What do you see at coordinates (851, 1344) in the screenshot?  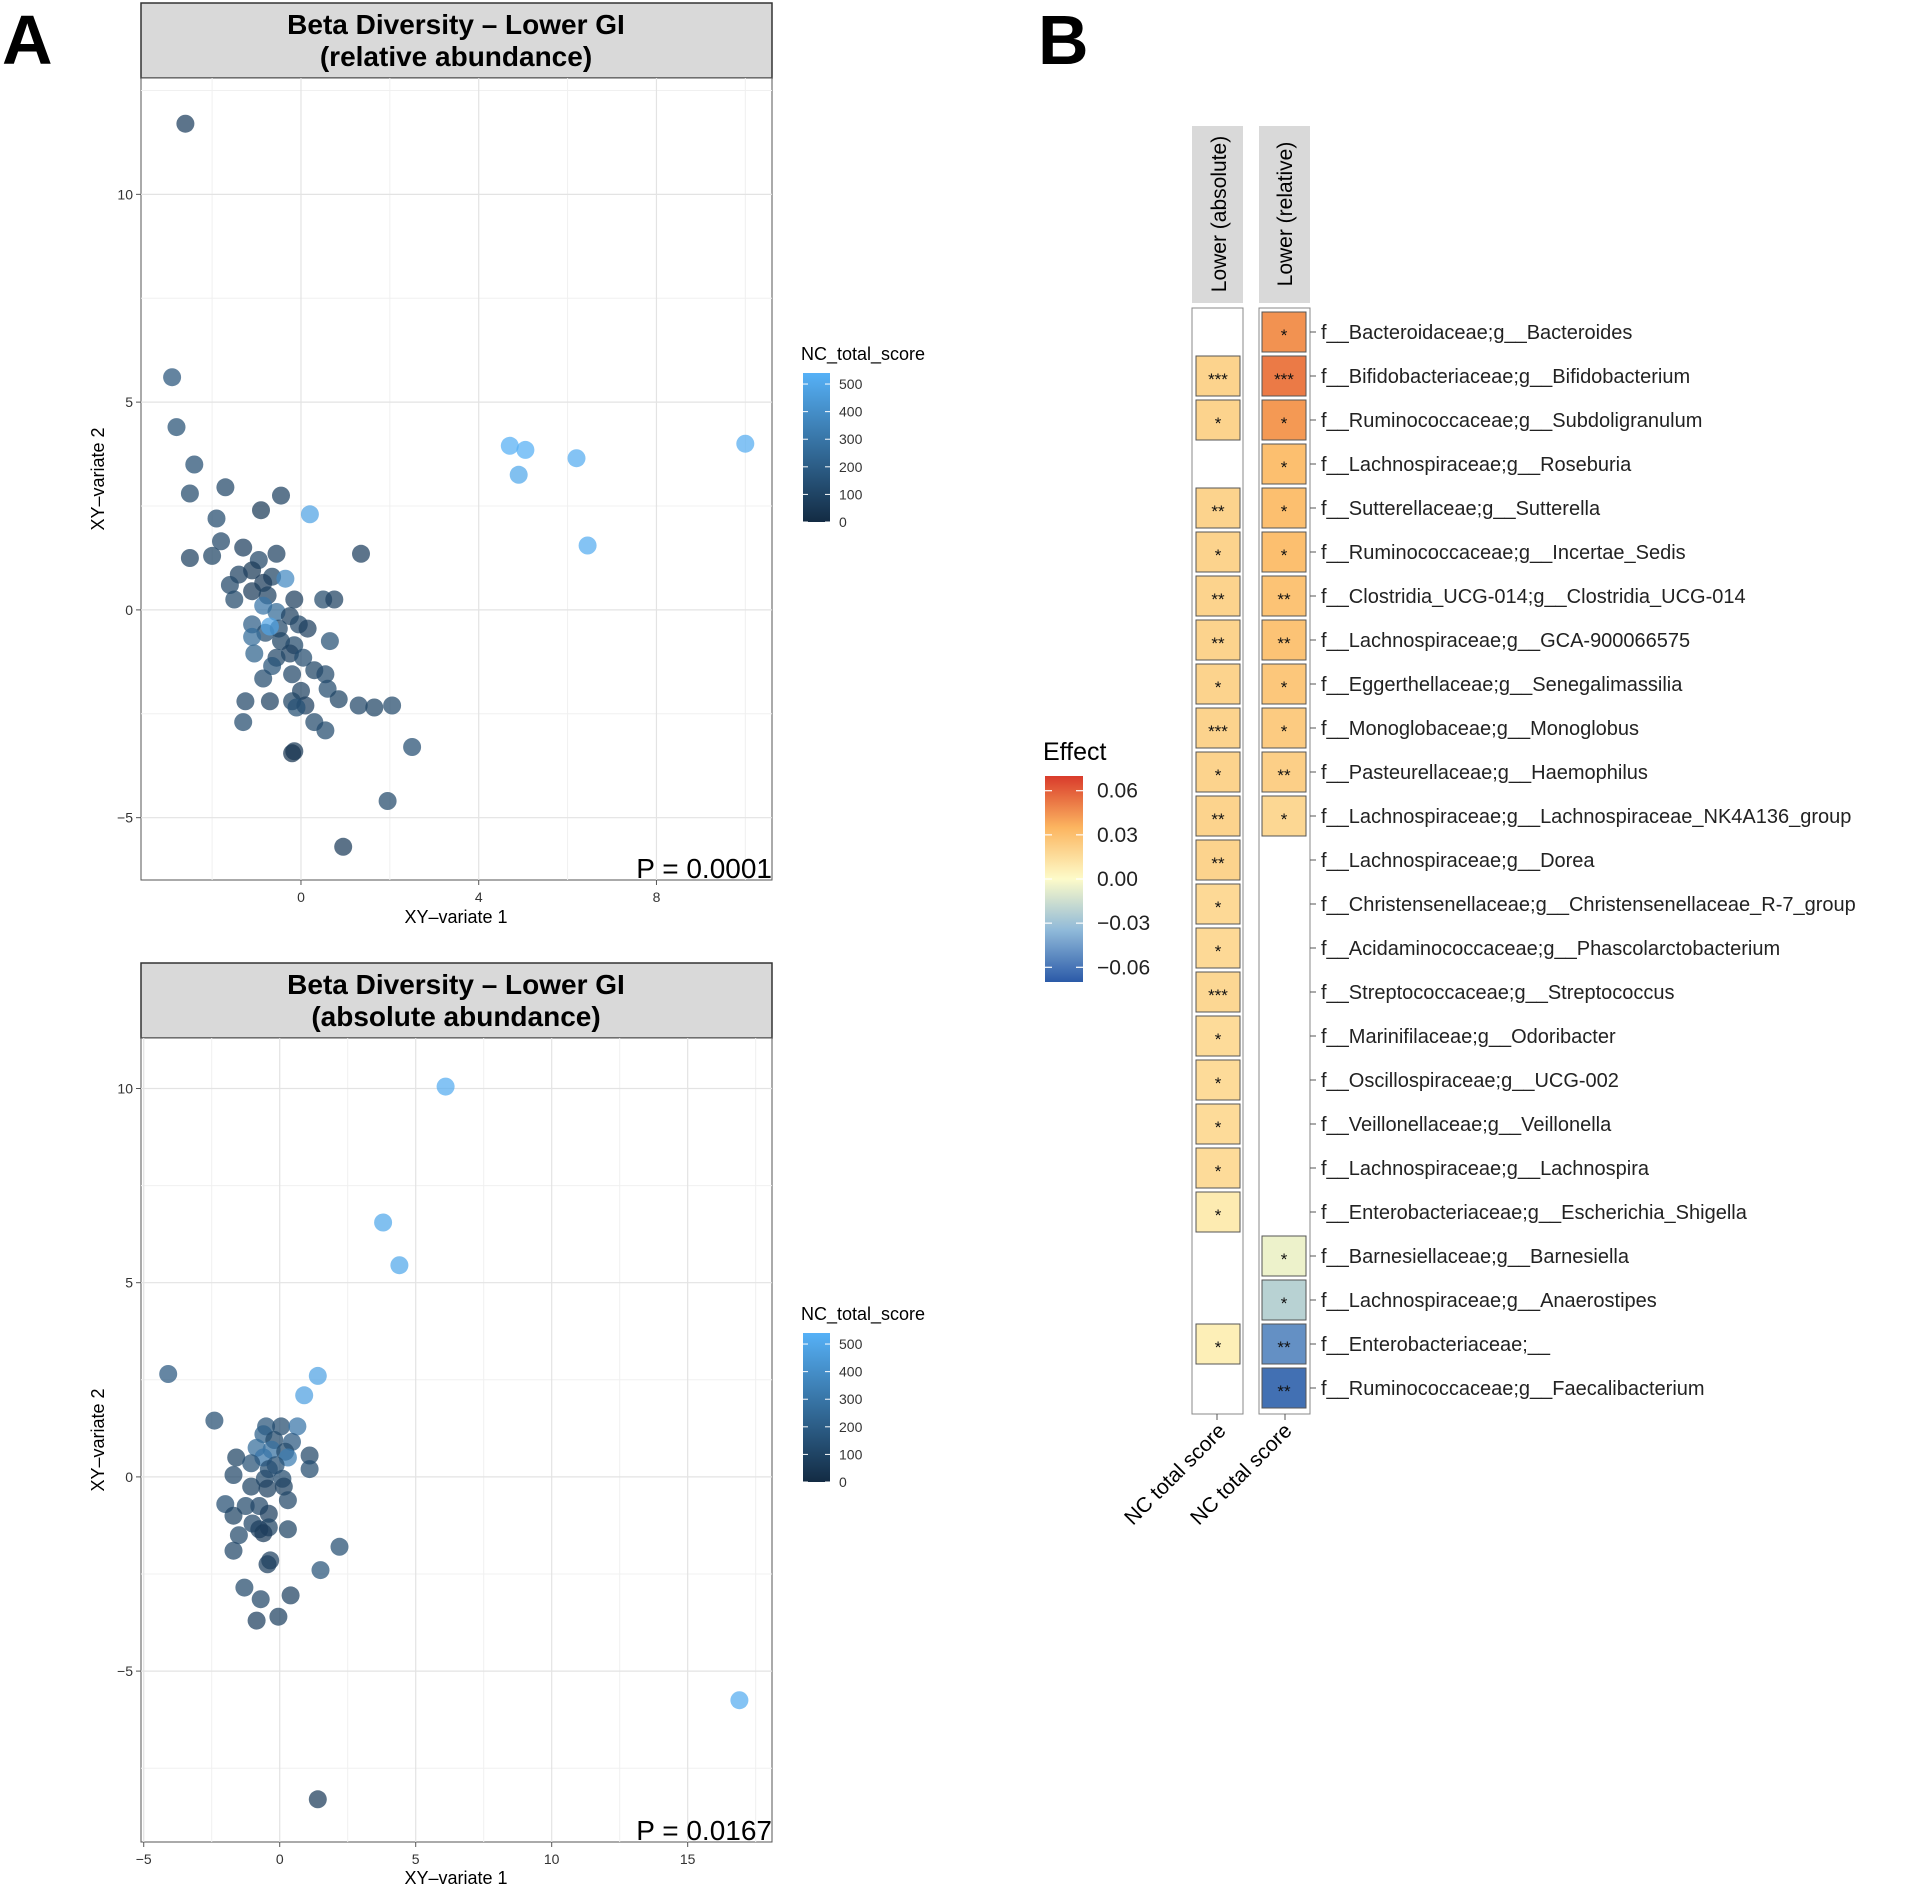 I see `scatter-absolute-legend-tick-label: 500` at bounding box center [851, 1344].